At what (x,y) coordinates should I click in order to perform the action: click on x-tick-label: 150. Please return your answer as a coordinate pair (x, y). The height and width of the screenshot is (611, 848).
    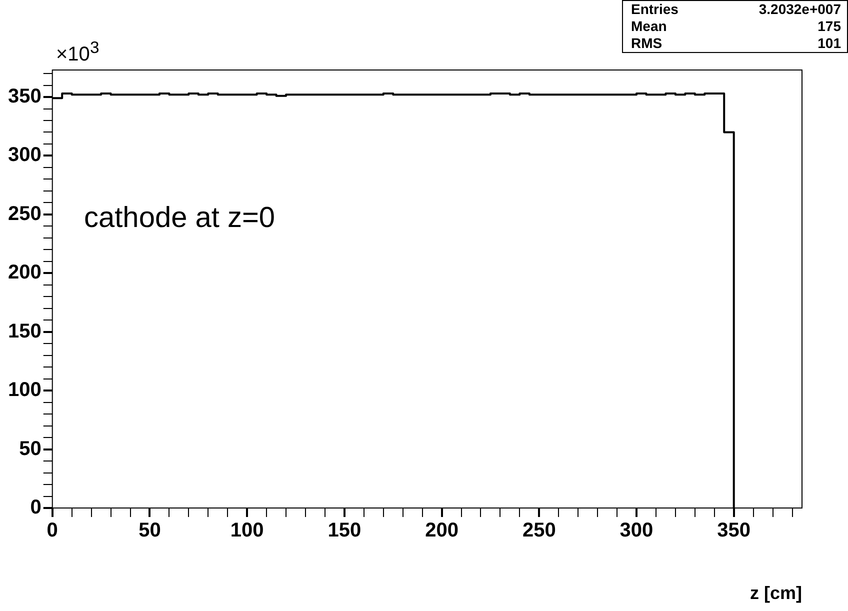
    Looking at the image, I should click on (345, 531).